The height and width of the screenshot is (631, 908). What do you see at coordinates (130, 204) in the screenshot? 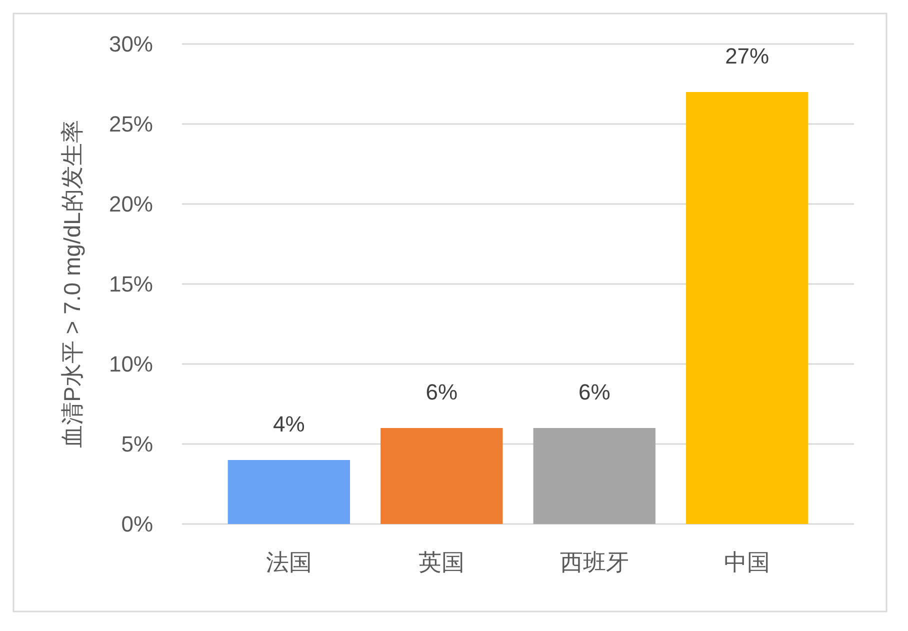
I see `ytick-label: 20%` at bounding box center [130, 204].